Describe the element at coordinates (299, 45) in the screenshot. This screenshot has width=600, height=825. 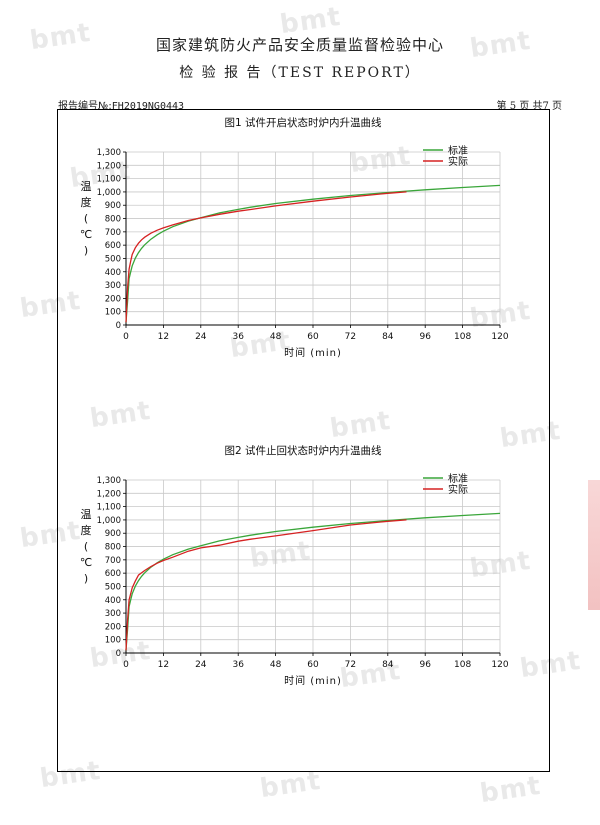
I see `page-title: 国家建筑防火产品安全质量监督检验中心` at that location.